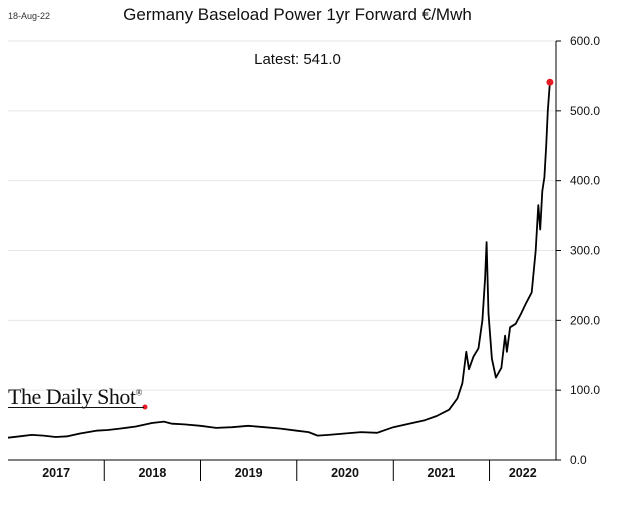 The width and height of the screenshot is (625, 508). What do you see at coordinates (56, 473) in the screenshot?
I see `x-tick-label: 2017` at bounding box center [56, 473].